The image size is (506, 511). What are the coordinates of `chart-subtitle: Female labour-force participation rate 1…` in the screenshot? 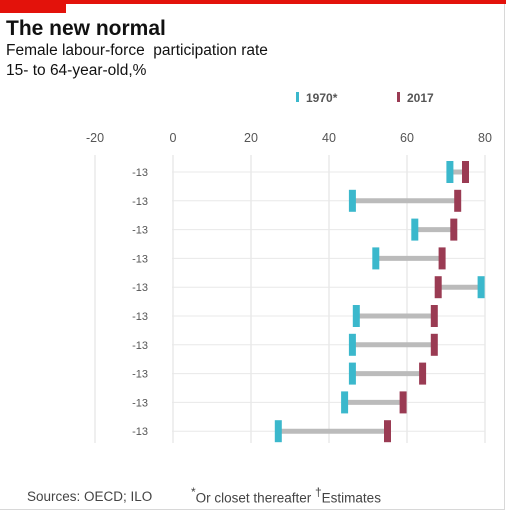 It's located at (137, 61).